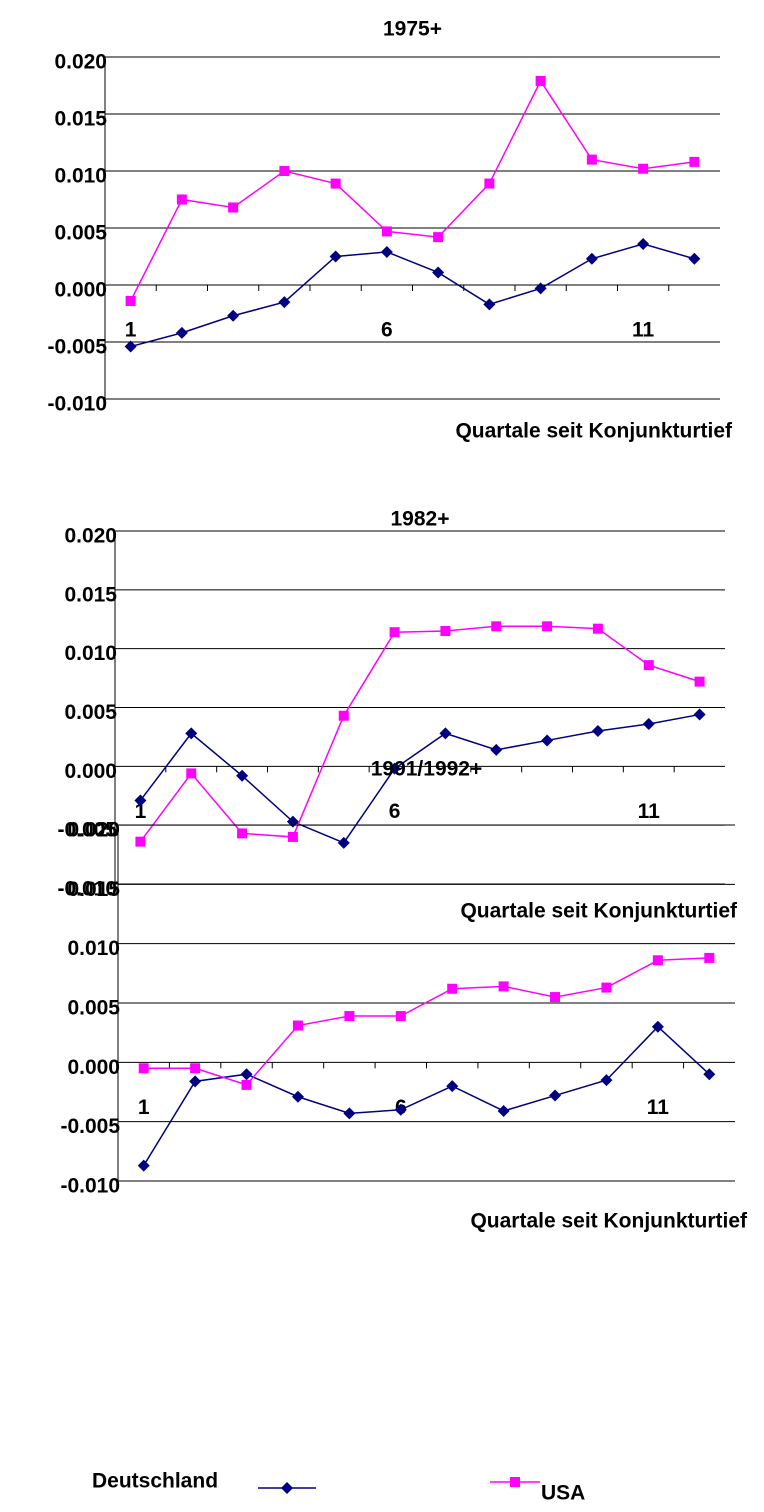  Describe the element at coordinates (412, 29) in the screenshot. I see `chart-title: 1975+` at that location.